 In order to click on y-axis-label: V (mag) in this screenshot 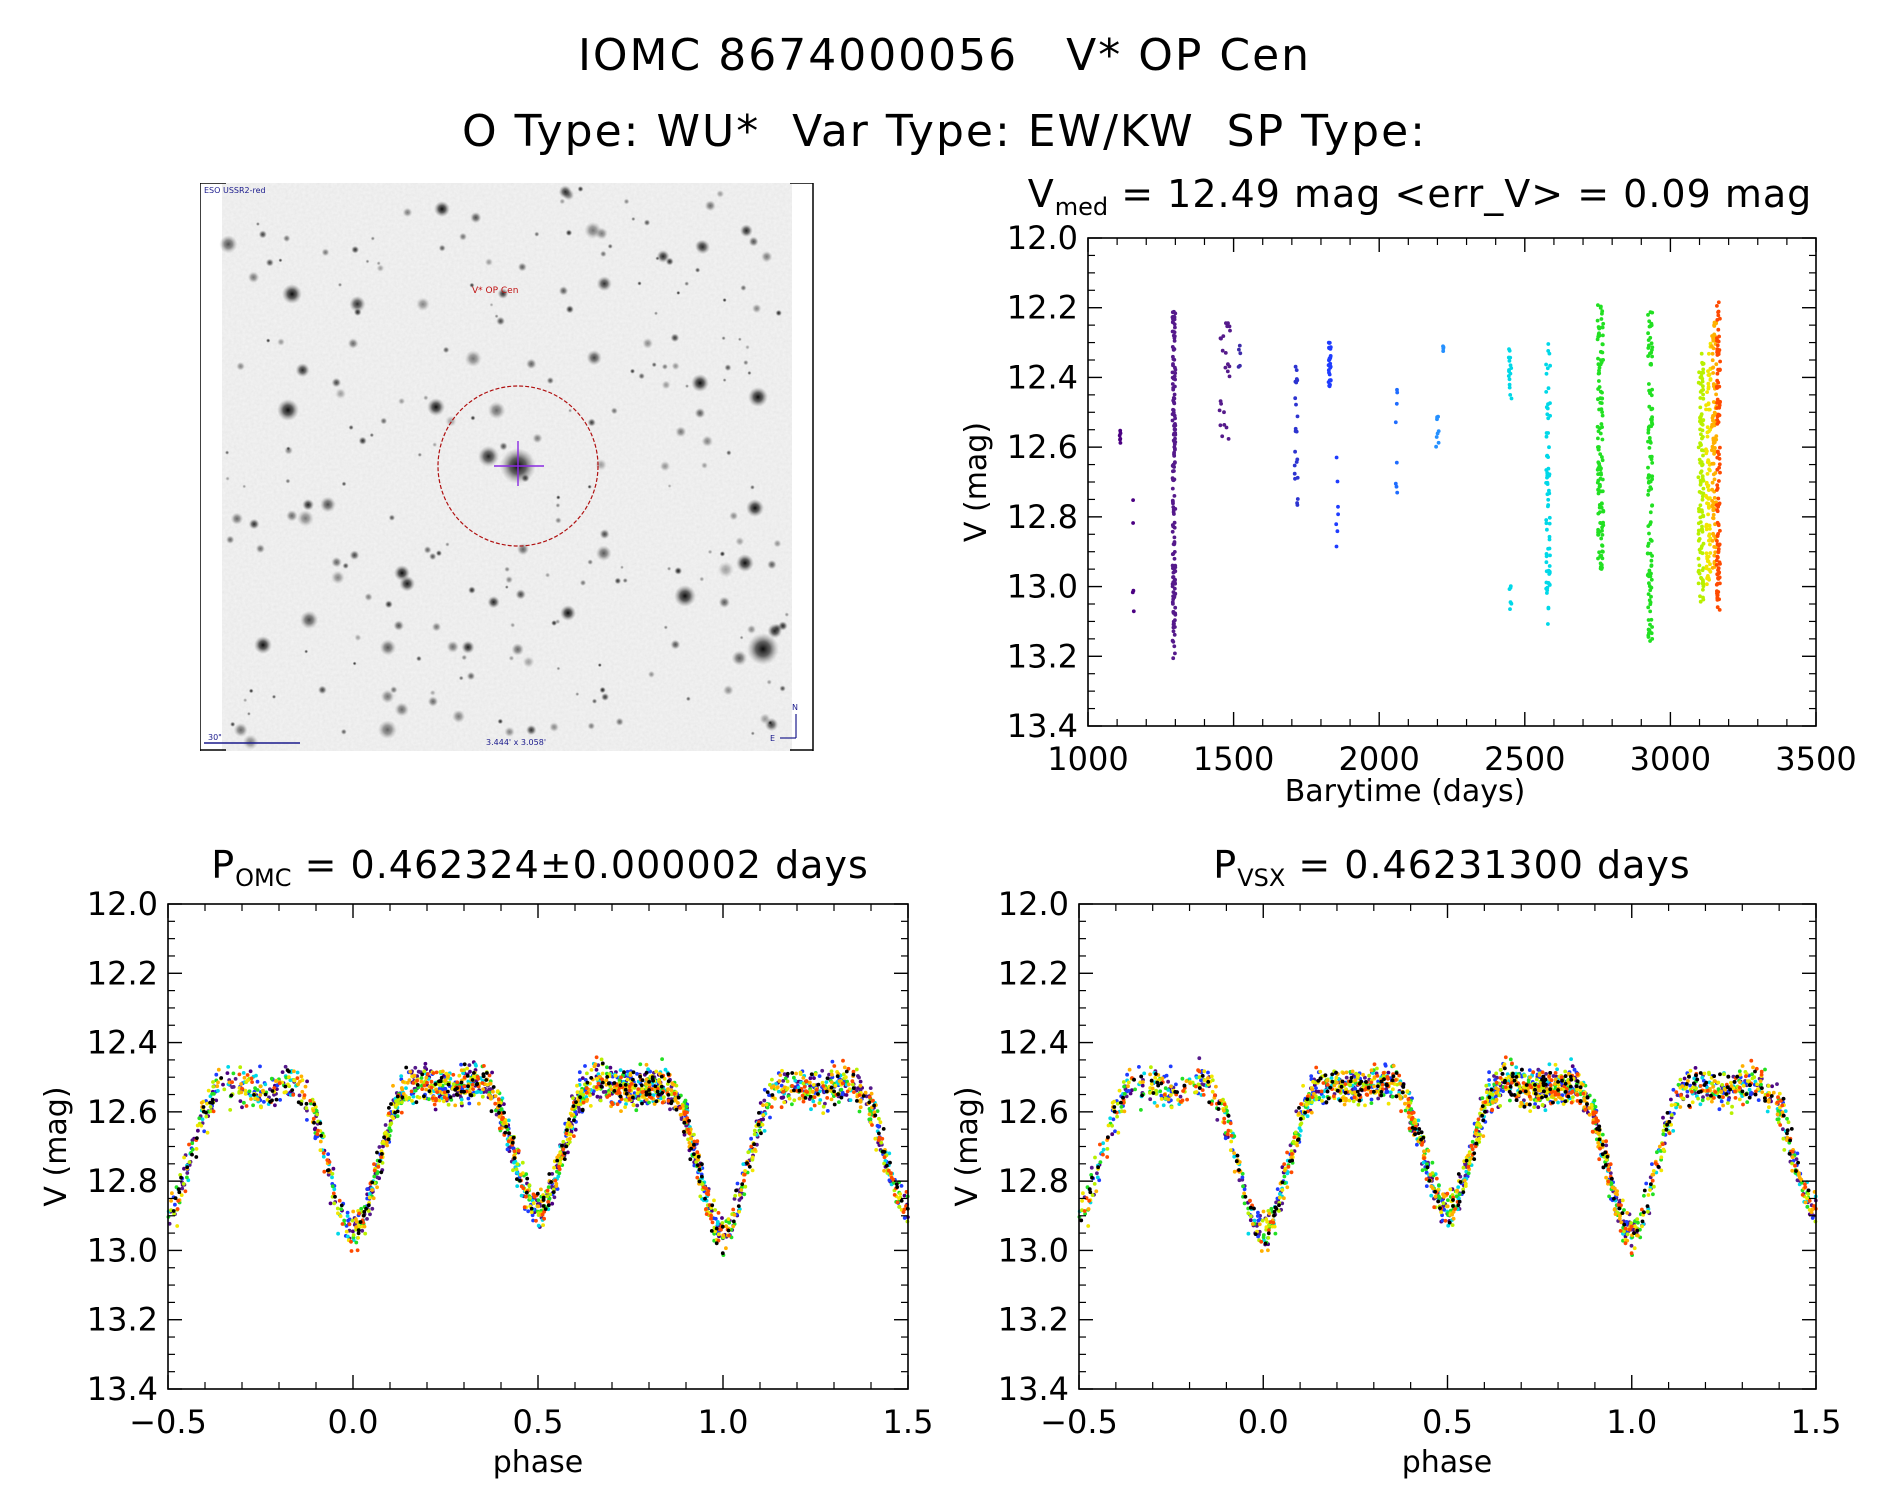, I will do `click(56, 1146)`.